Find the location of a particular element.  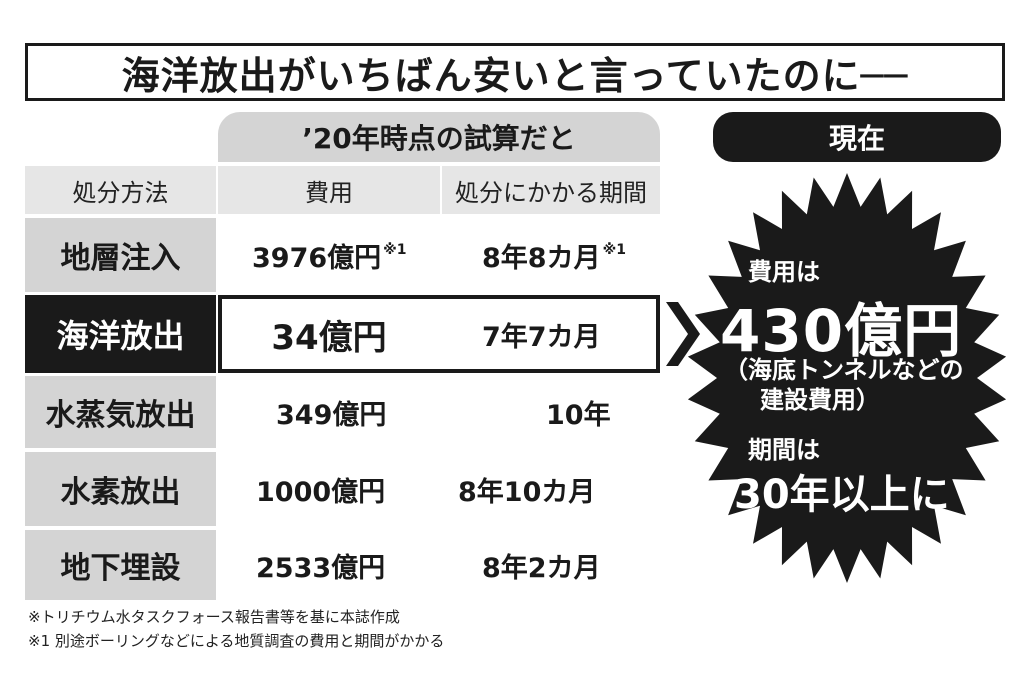

chevron-right-icon is located at coordinates (683, 334).